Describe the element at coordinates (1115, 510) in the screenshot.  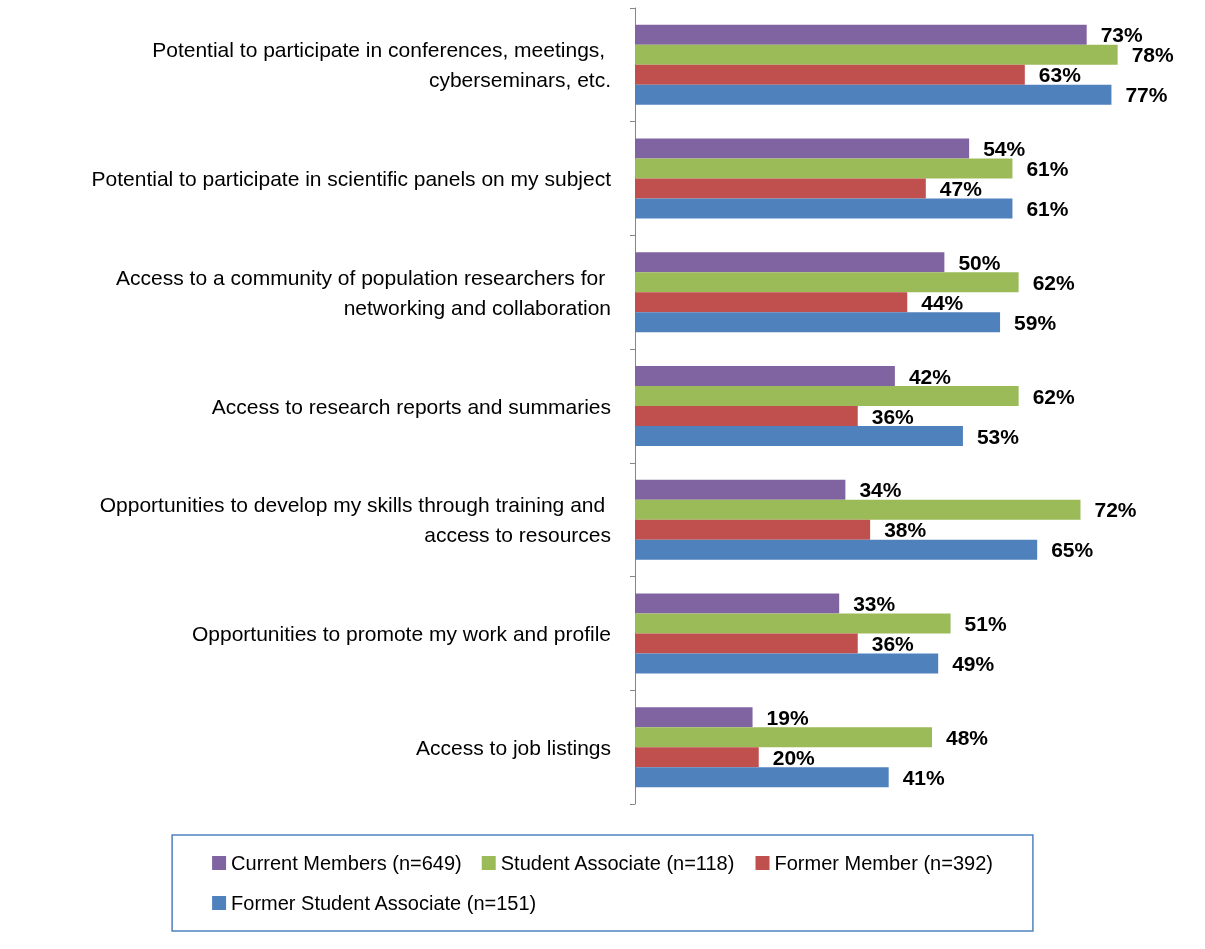
I see `data-label: 72%` at that location.